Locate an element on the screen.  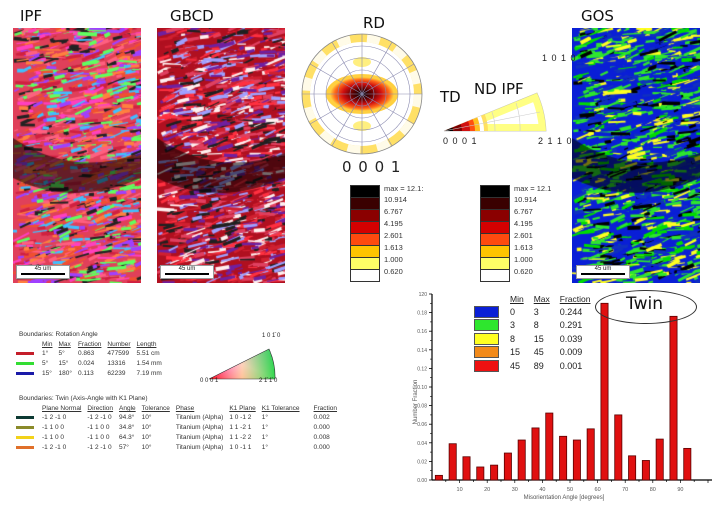
intensity-value: 0.620 is located at coordinates (393, 271).